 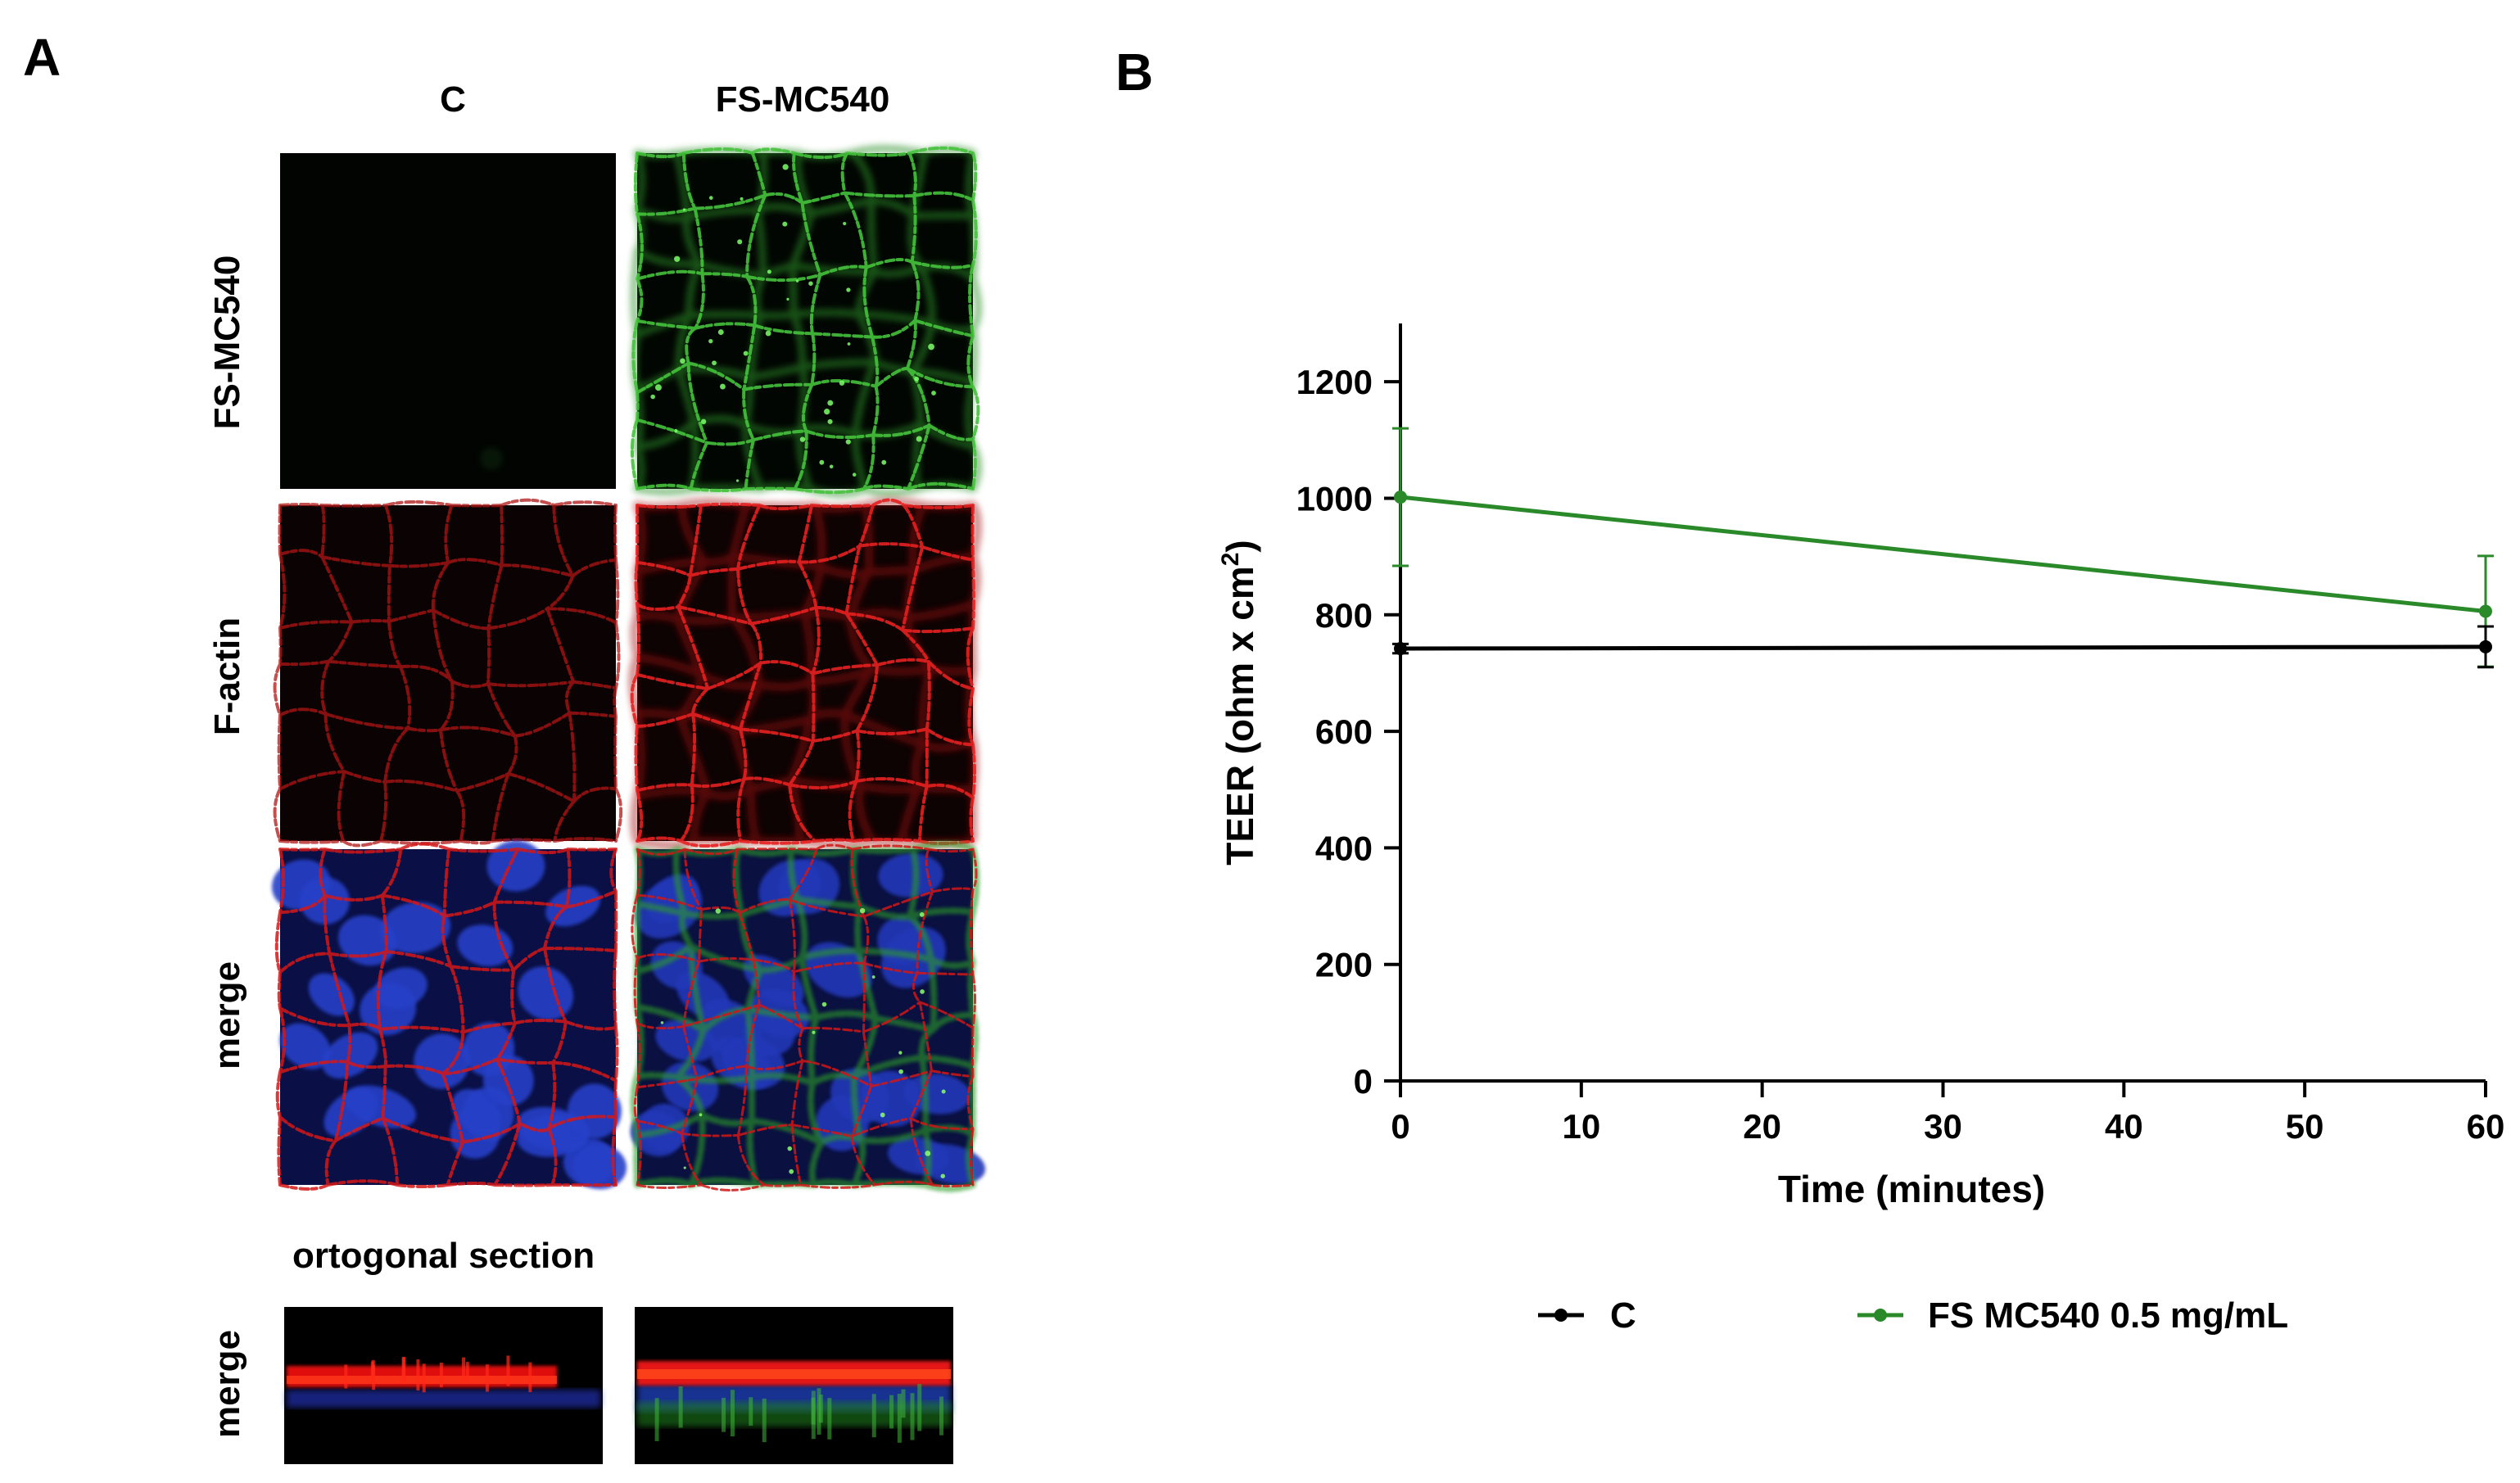 I want to click on row-label-f-actin: F-actin, so click(x=227, y=676).